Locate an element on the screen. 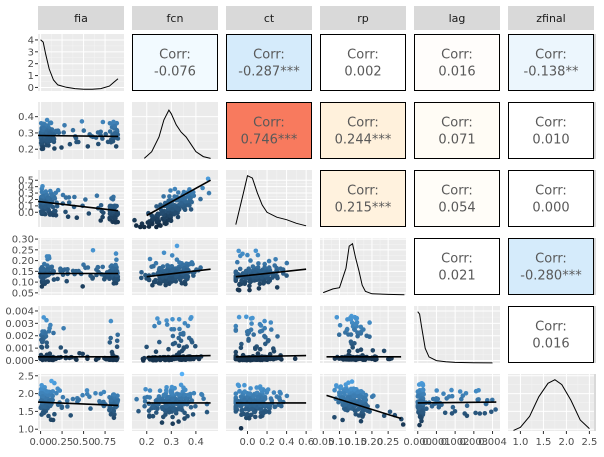  corr-value: 0.244*** is located at coordinates (363, 140).